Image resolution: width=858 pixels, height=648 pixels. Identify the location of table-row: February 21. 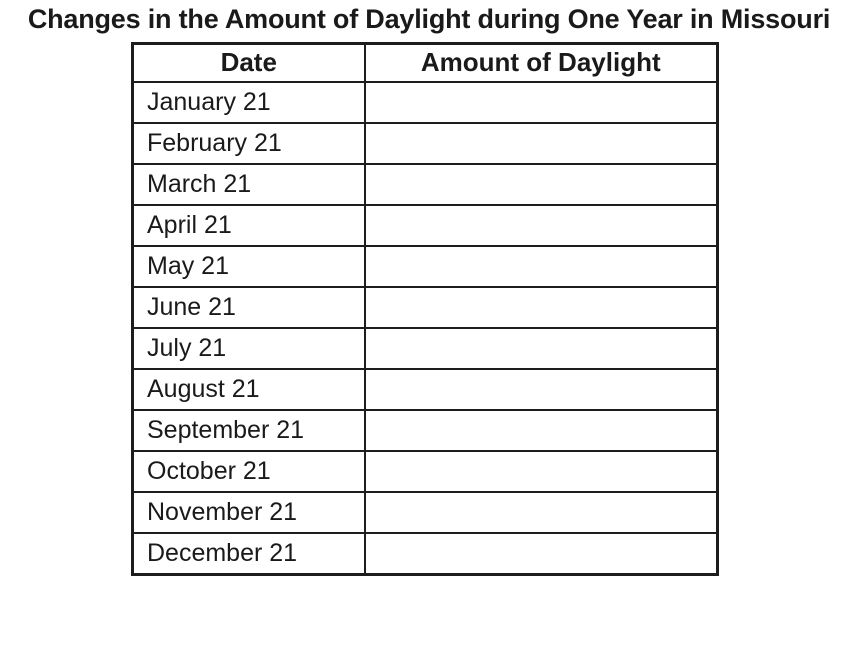
(425, 144).